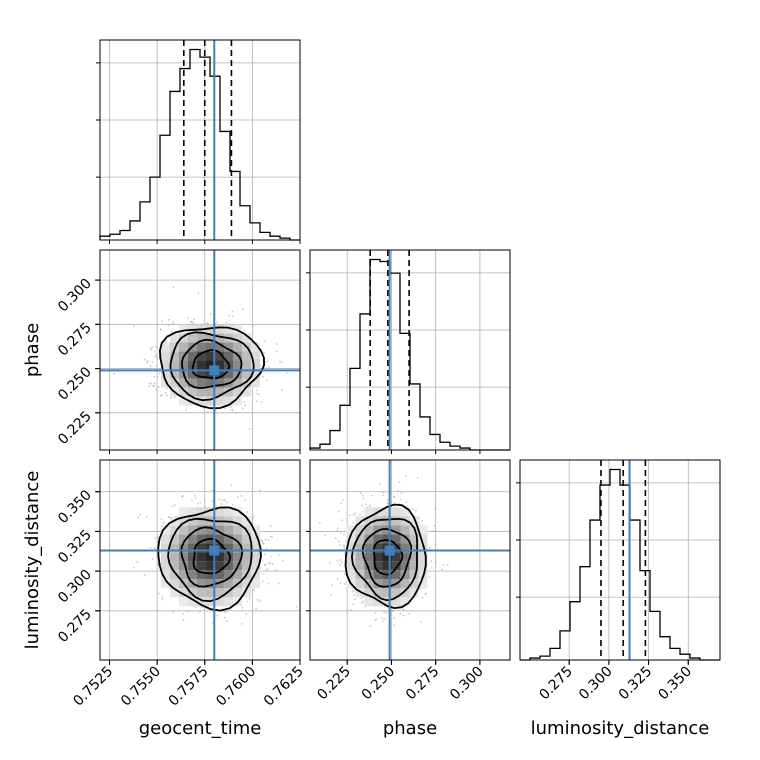  I want to click on panel-geocent-time-vs-luminosity-distance-cell--3-5, so click(183, 602).